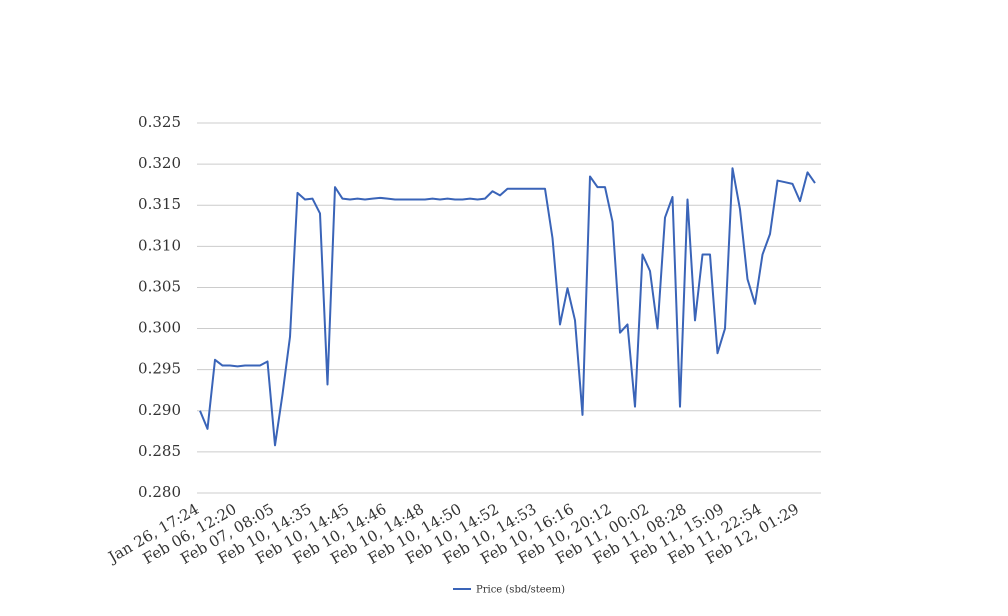  Describe the element at coordinates (159, 286) in the screenshot. I see `y-tick-label: 0.305` at that location.